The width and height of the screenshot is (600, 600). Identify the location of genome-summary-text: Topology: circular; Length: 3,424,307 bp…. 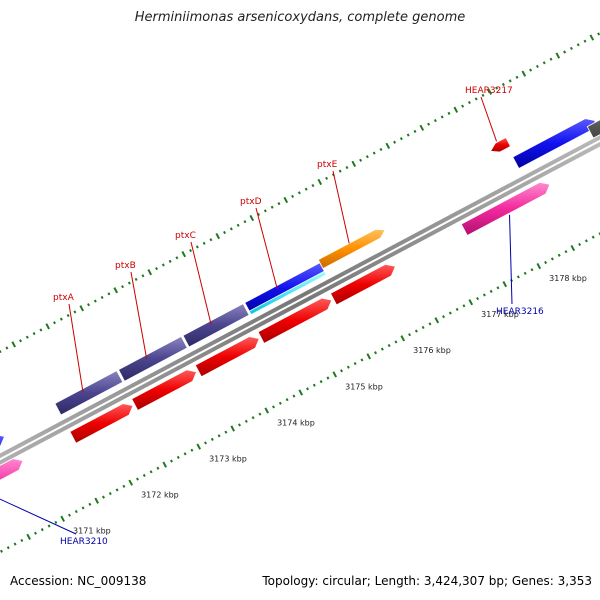
(427, 581).